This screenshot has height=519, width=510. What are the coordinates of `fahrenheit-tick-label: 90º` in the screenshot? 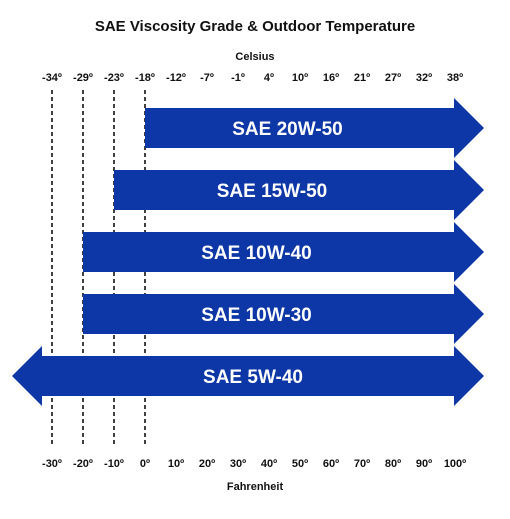 It's located at (424, 464).